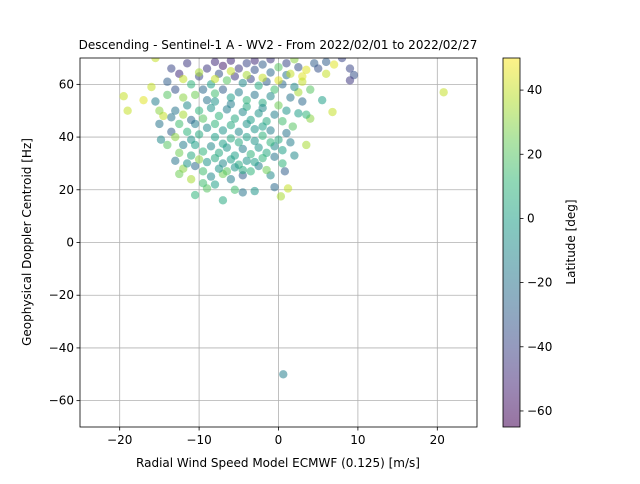 The height and width of the screenshot is (484, 640). Describe the element at coordinates (66, 84) in the screenshot. I see `y-tick-label: 60` at that location.